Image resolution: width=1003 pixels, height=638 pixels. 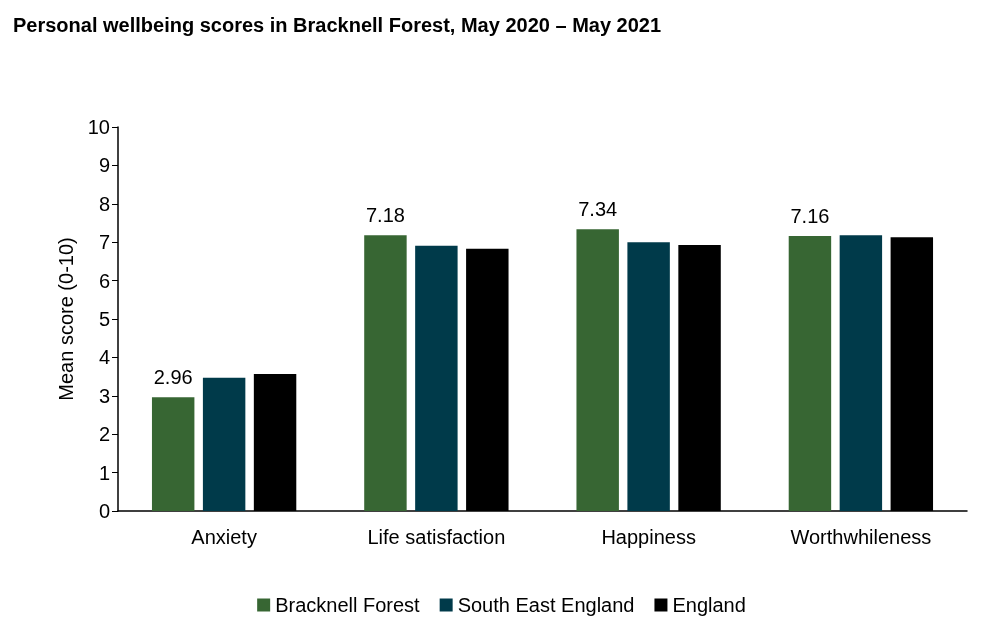 What do you see at coordinates (104, 395) in the screenshot?
I see `y-tick-label: 3` at bounding box center [104, 395].